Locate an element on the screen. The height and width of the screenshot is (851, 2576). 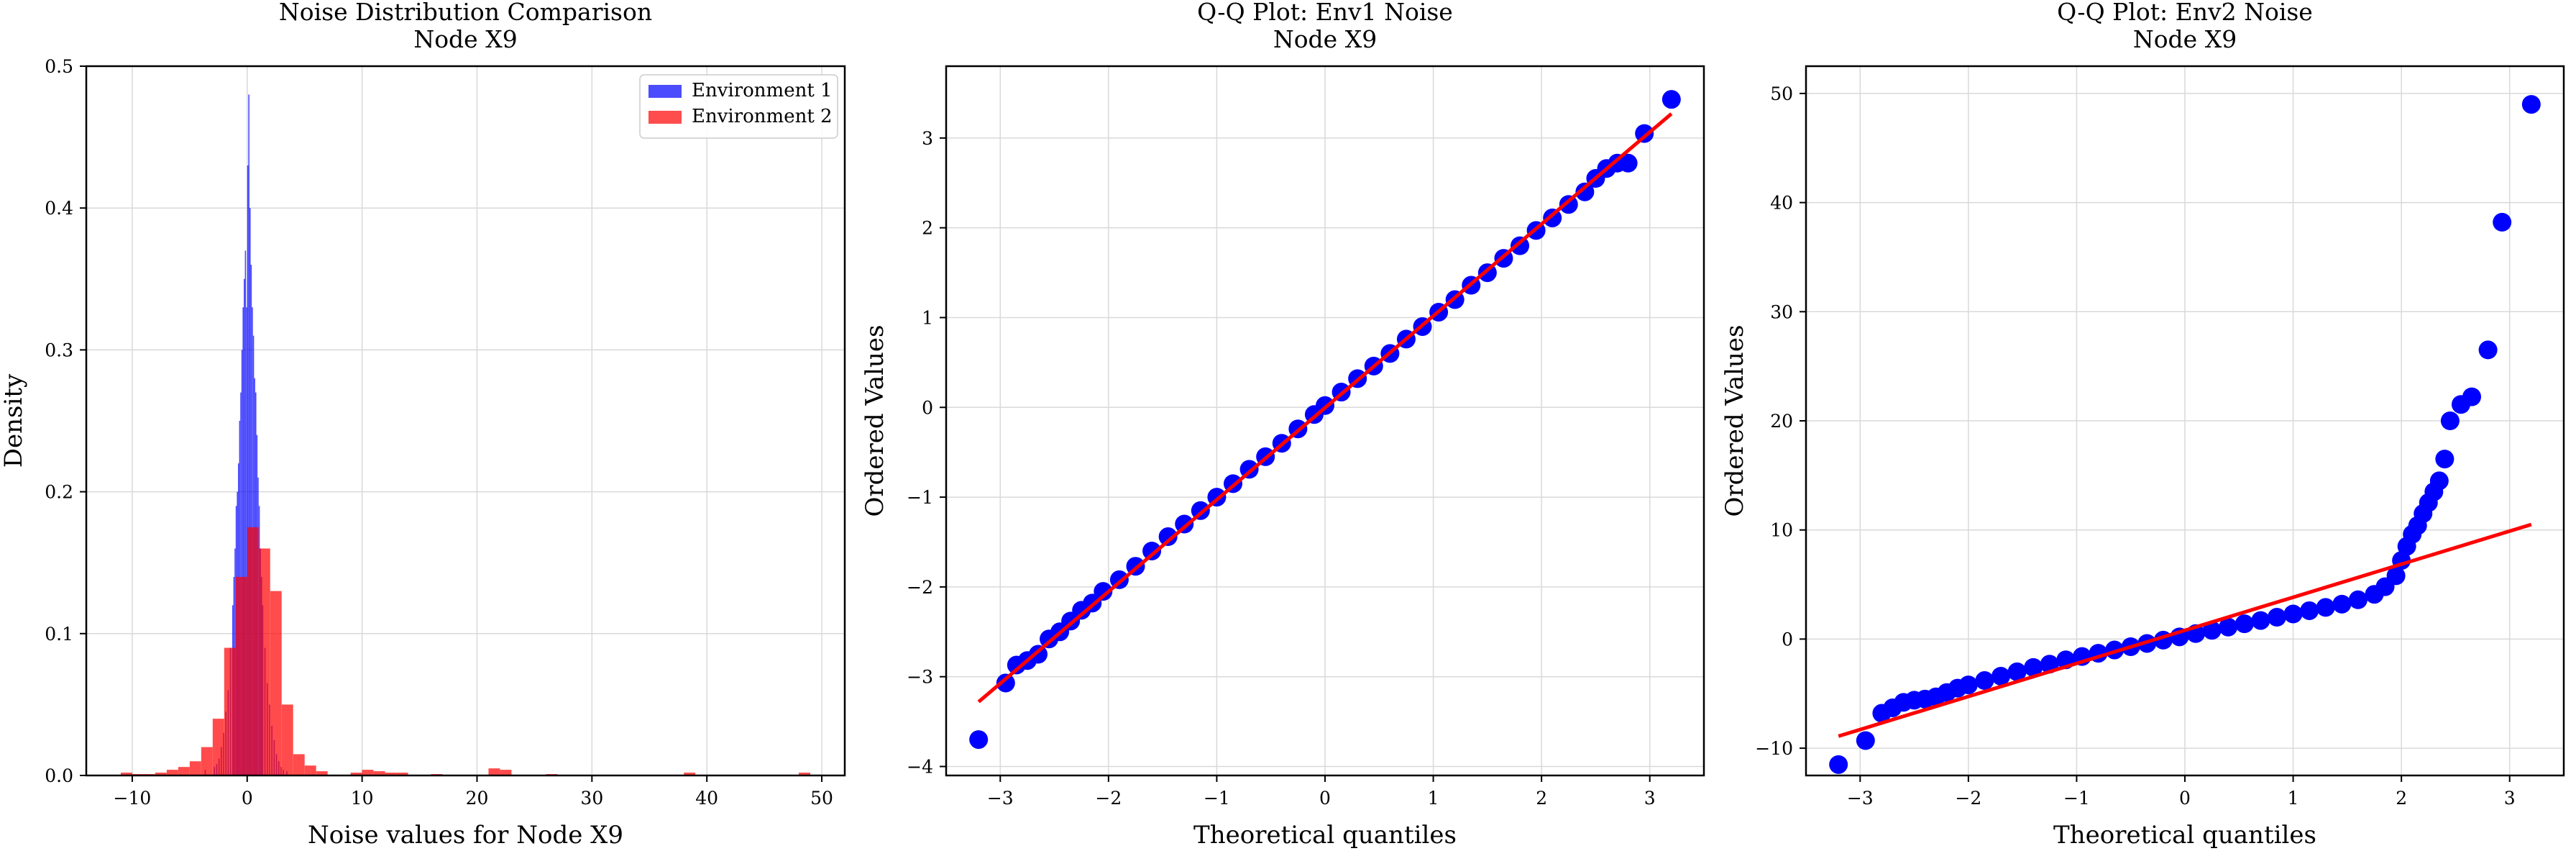
legend-label: Environment 2 is located at coordinates (762, 116).